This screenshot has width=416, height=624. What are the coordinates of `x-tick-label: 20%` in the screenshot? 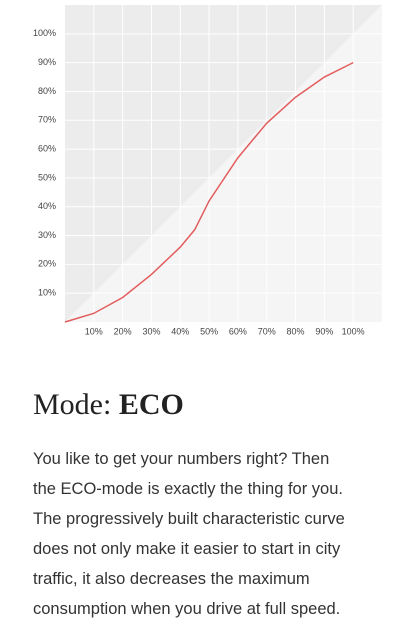 It's located at (123, 331).